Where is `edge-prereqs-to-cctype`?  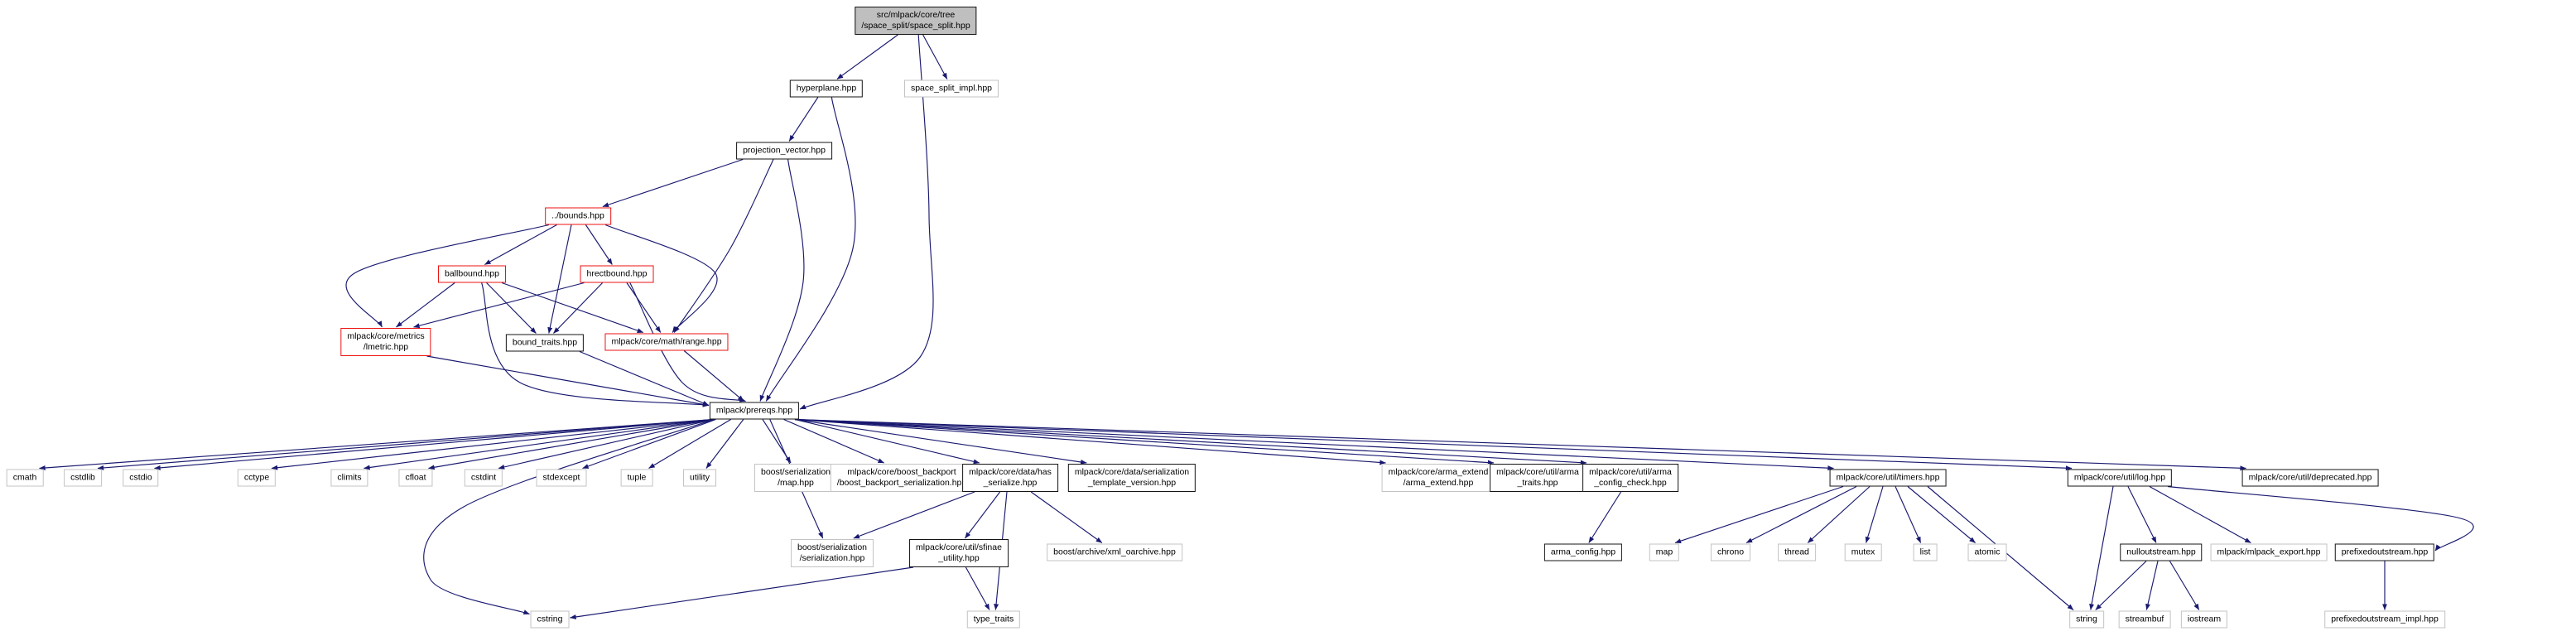 edge-prereqs-to-cctype is located at coordinates (493, 444).